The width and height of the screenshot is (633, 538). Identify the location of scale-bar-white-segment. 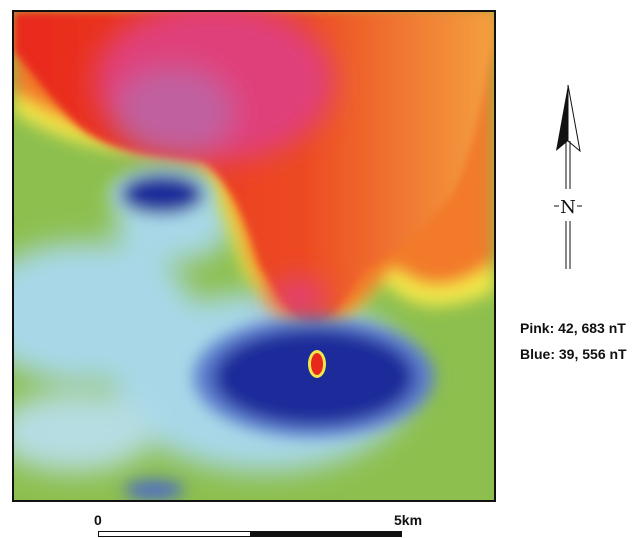
(174, 534).